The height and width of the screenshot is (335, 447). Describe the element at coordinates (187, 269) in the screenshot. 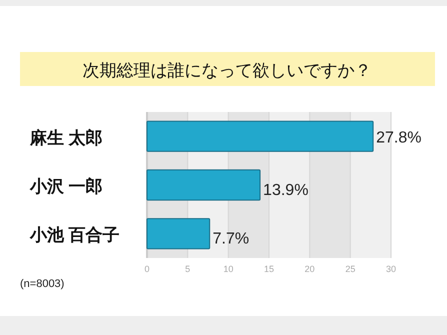

I see `x-tick-label: 5` at that location.